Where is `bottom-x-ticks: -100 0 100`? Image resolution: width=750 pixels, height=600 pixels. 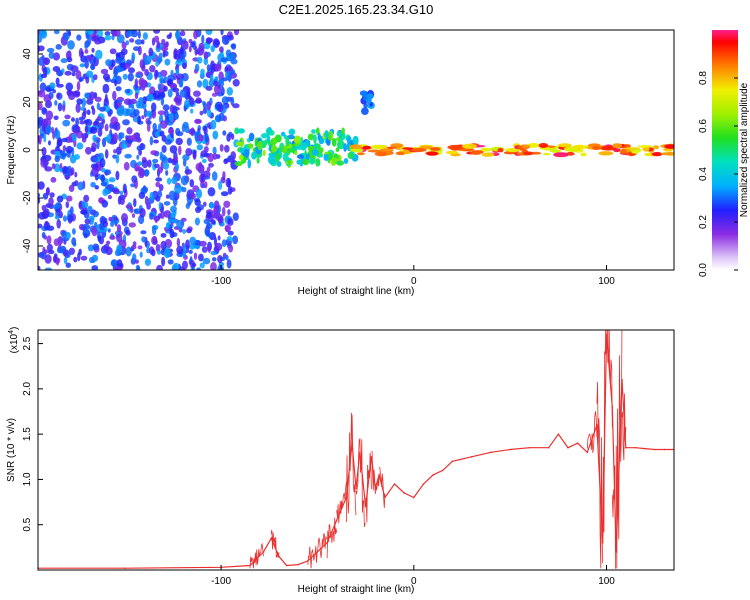 bottom-x-ticks: -100 0 100 is located at coordinates (413, 576).